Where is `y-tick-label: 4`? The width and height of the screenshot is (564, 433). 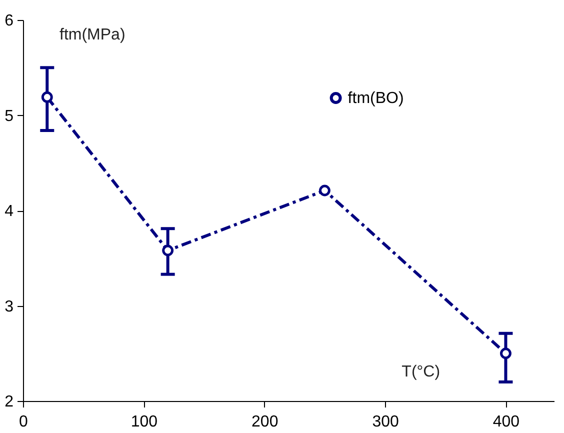
y-tick-label: 4 is located at coordinates (9, 211).